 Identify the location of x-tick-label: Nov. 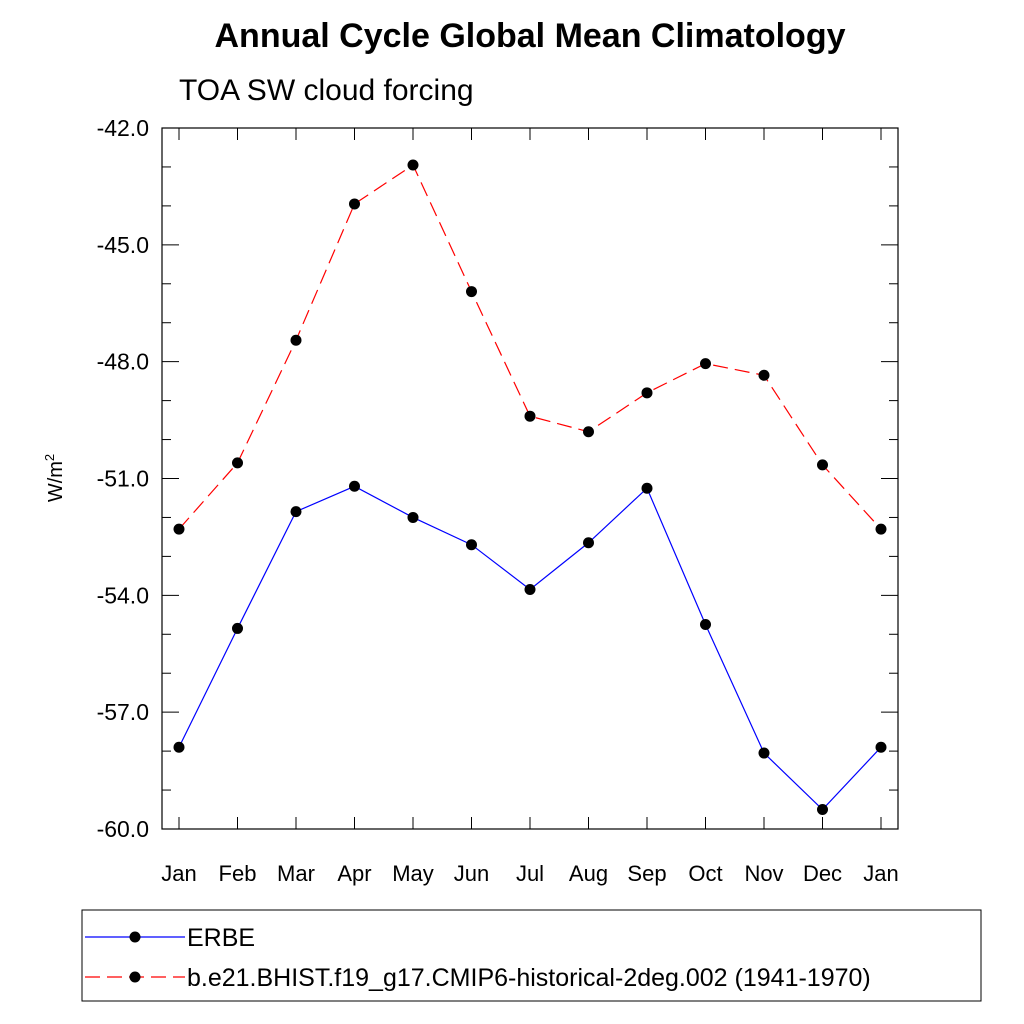
(763, 873).